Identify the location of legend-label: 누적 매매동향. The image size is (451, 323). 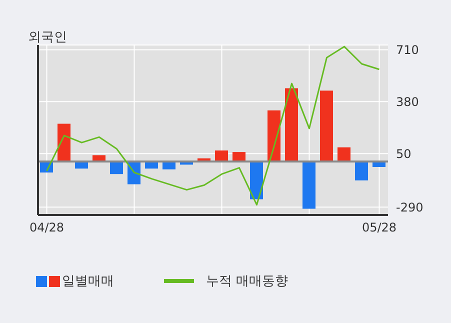
(246, 281).